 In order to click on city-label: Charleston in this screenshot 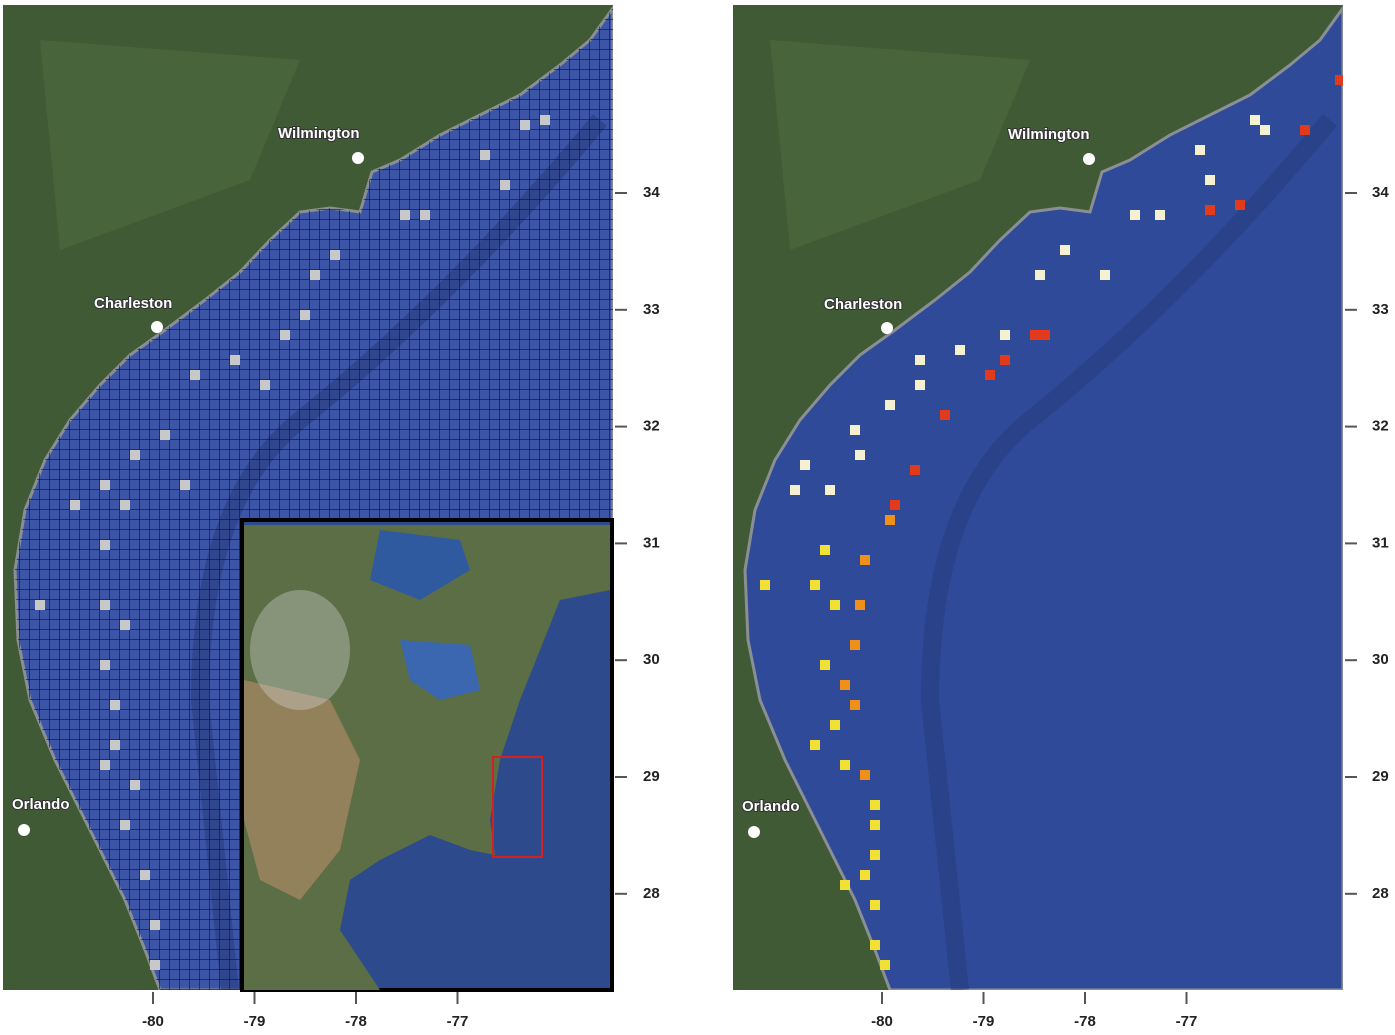, I will do `click(133, 303)`.